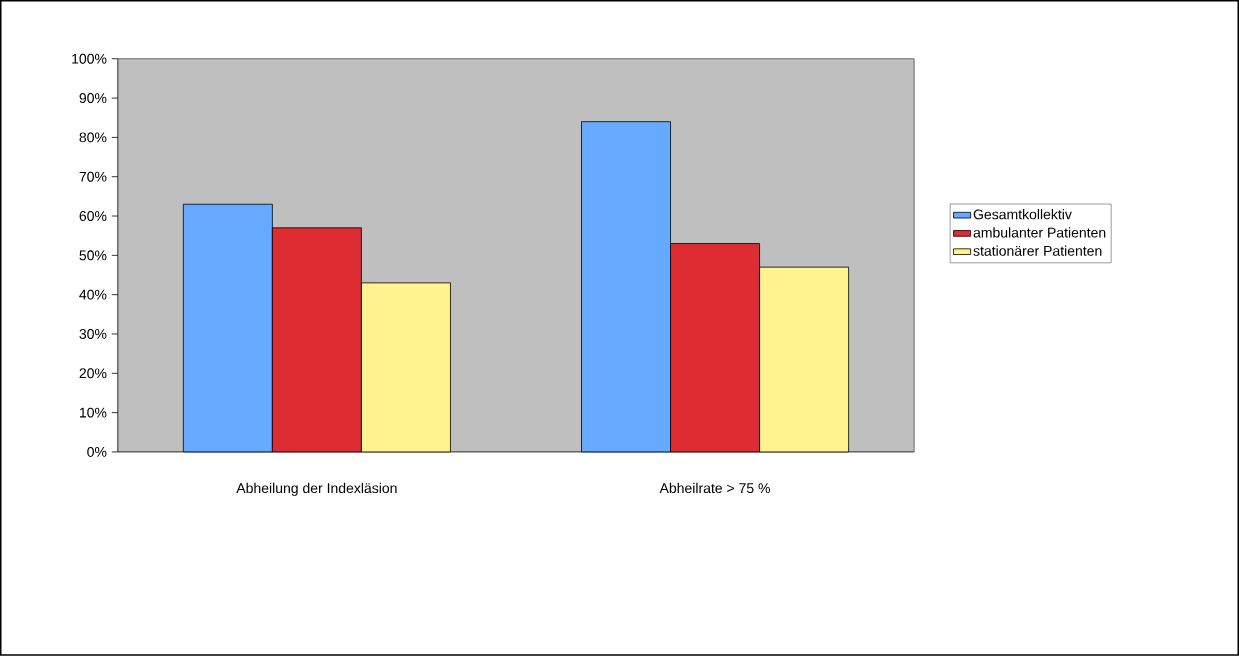 Image resolution: width=1239 pixels, height=656 pixels. Describe the element at coordinates (316, 489) in the screenshot. I see `x-tick-label: Abheilung der Indexläsion` at that location.